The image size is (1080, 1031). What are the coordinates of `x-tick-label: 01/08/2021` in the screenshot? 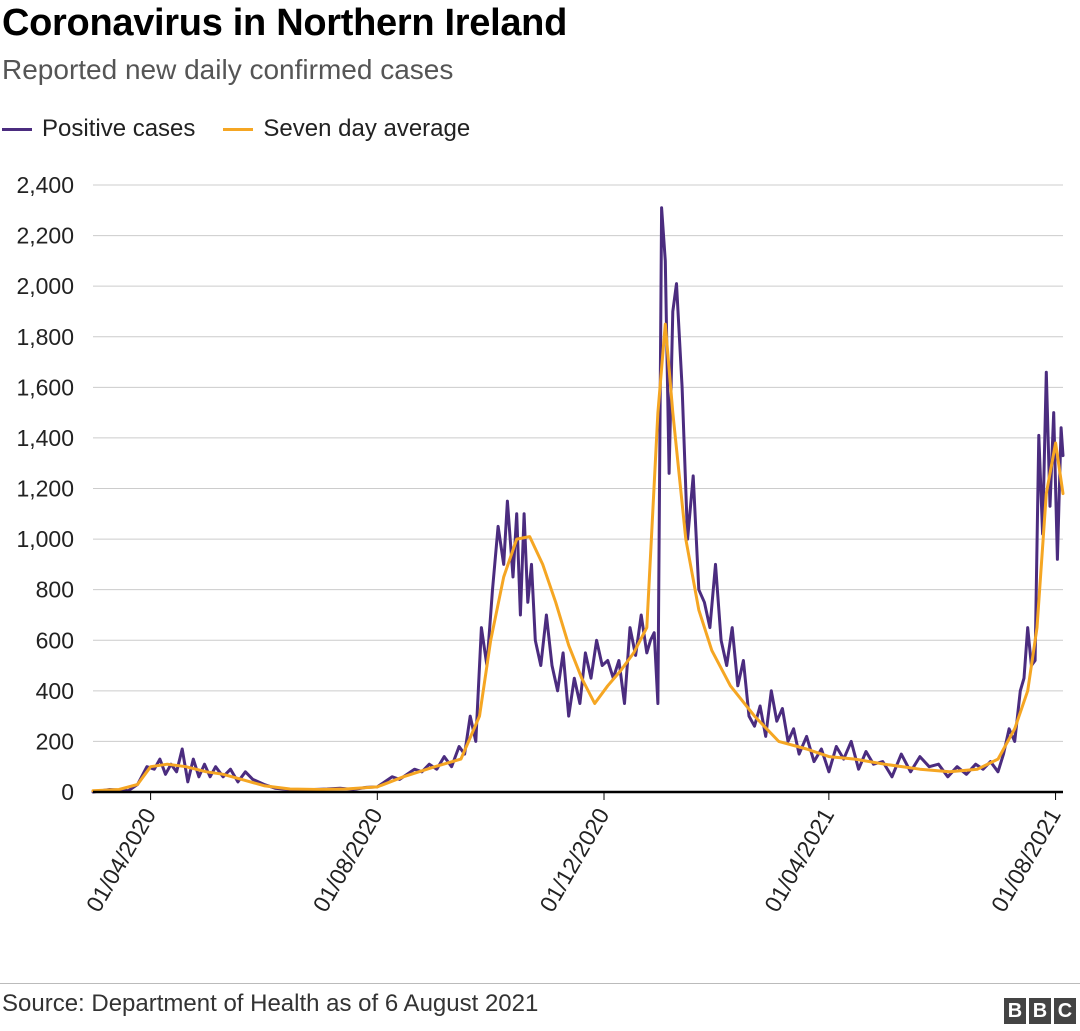 It's located at (1026, 860).